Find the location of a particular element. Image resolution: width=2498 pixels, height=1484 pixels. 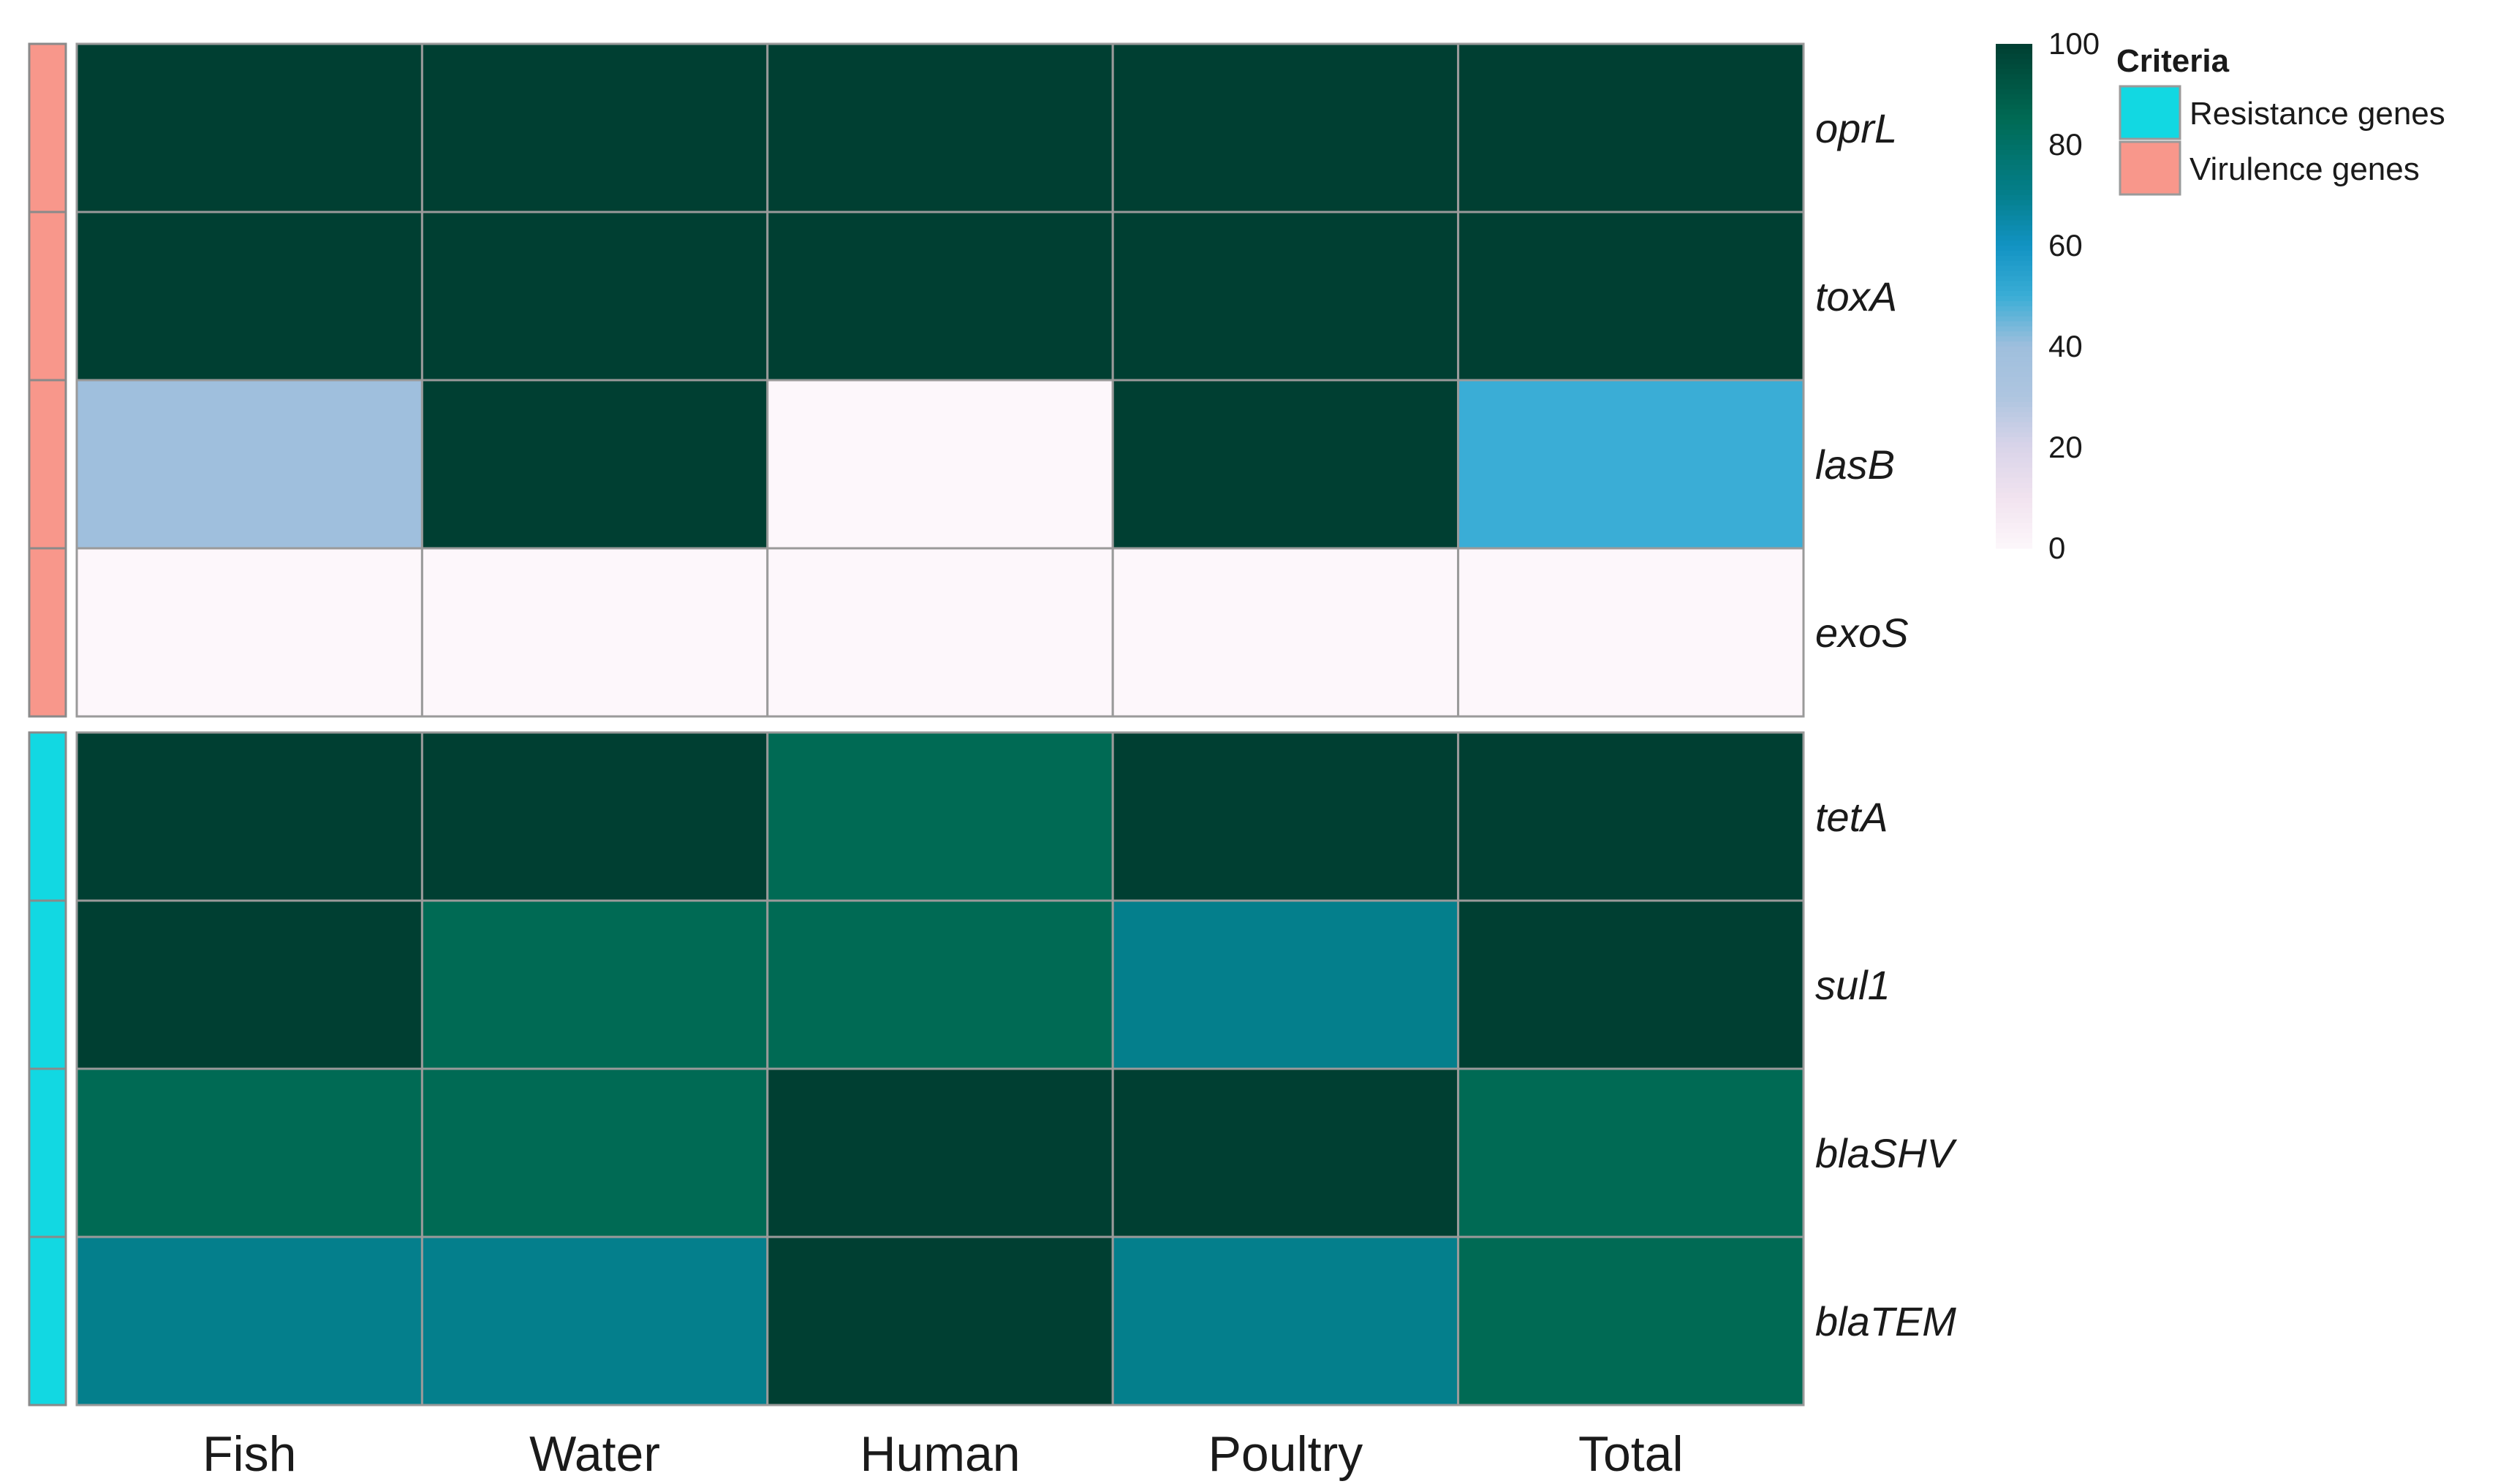

color-scale-tick-80: 80 is located at coordinates (2066, 144).